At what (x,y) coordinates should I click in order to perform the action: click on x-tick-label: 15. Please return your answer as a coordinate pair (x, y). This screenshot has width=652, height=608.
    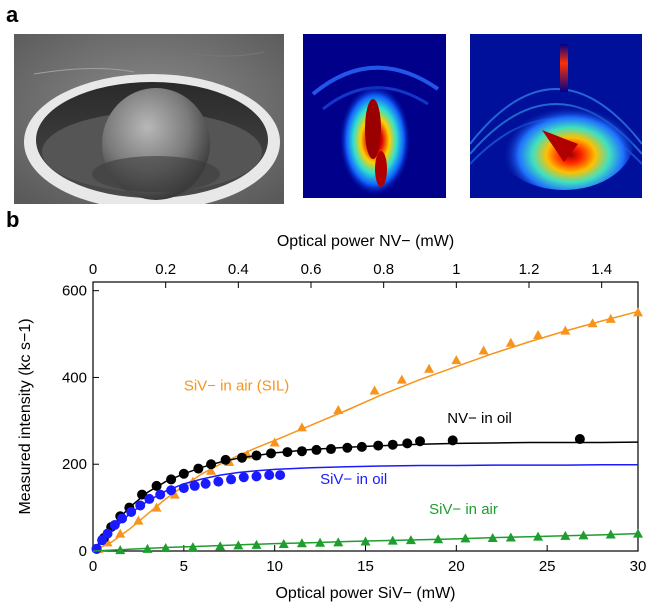
    Looking at the image, I should click on (365, 566).